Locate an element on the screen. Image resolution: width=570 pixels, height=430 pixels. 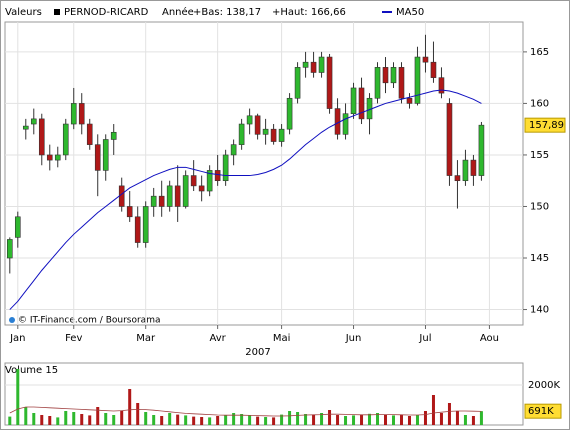
current-volume: 691K is located at coordinates (541, 411).